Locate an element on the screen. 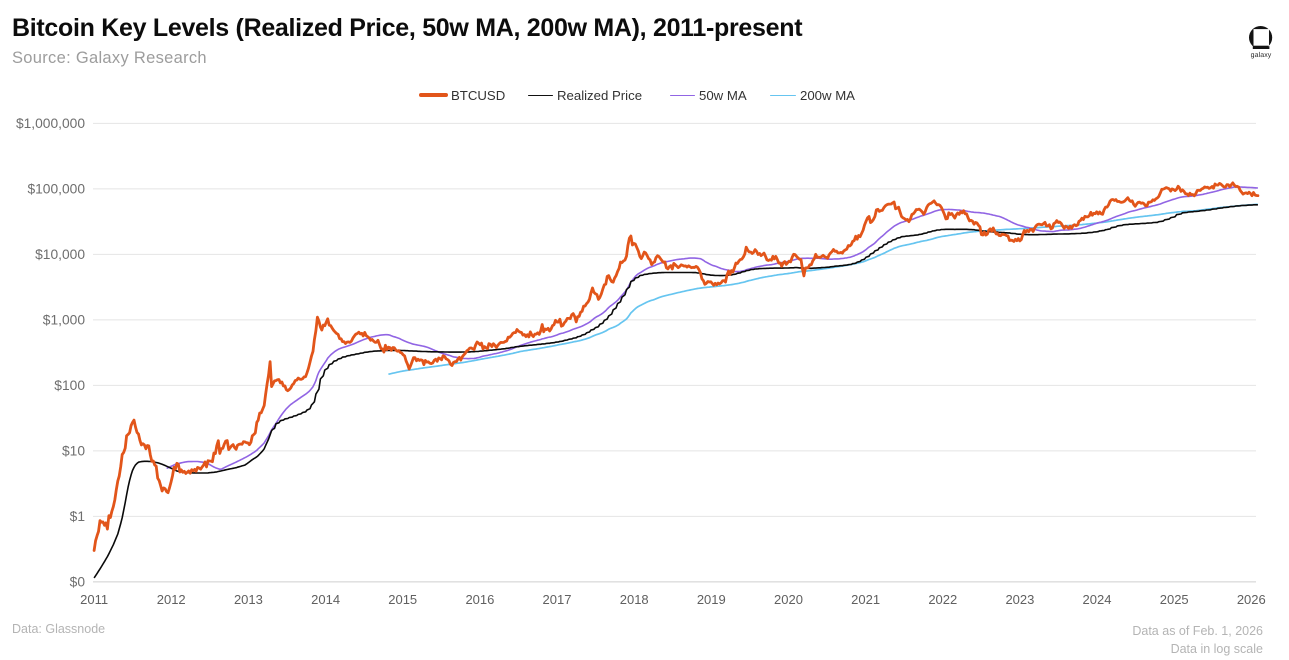 The image size is (1289, 660). svg-text: 2021 is located at coordinates (865, 599).